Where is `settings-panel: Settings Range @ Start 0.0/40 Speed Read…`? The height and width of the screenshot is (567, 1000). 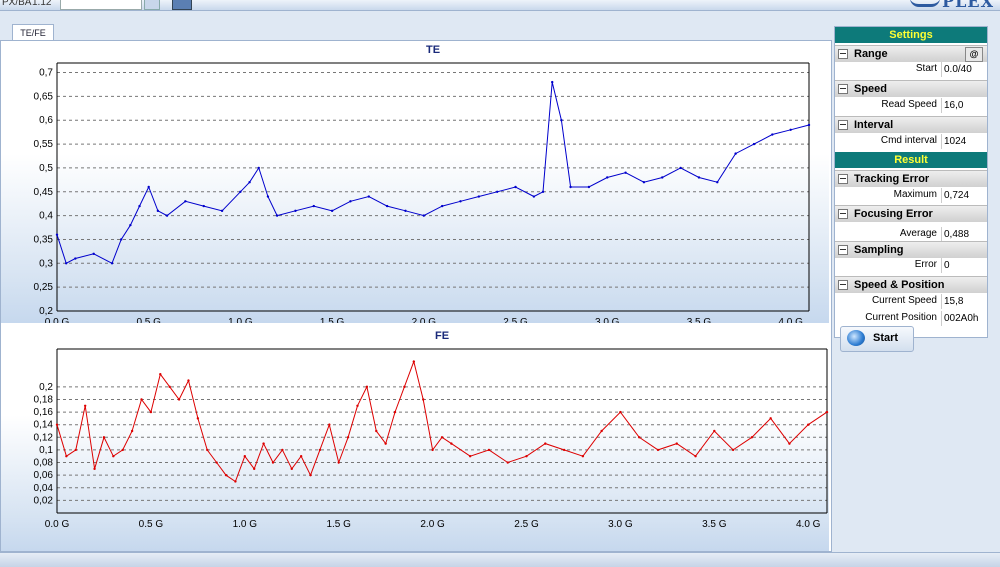
settings-panel: Settings Range @ Start 0.0/40 Speed Read… is located at coordinates (911, 182).